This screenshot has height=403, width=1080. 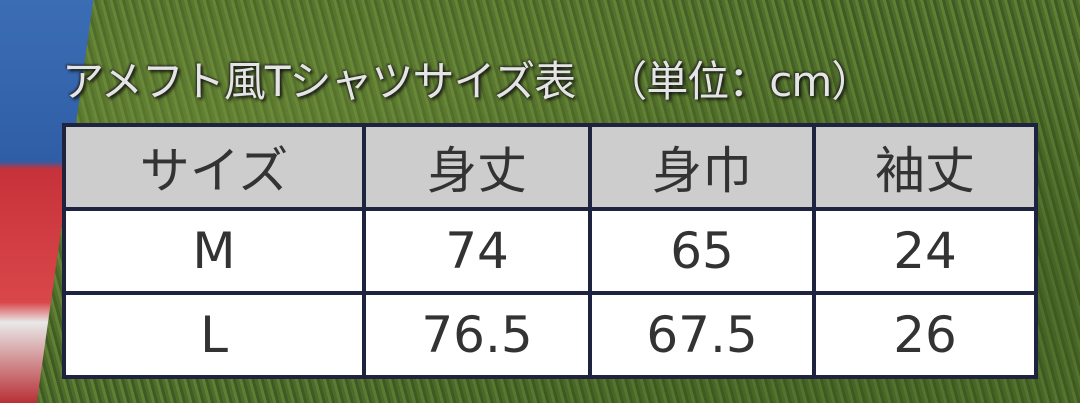 What do you see at coordinates (214, 167) in the screenshot?
I see `column-header: サイズ` at bounding box center [214, 167].